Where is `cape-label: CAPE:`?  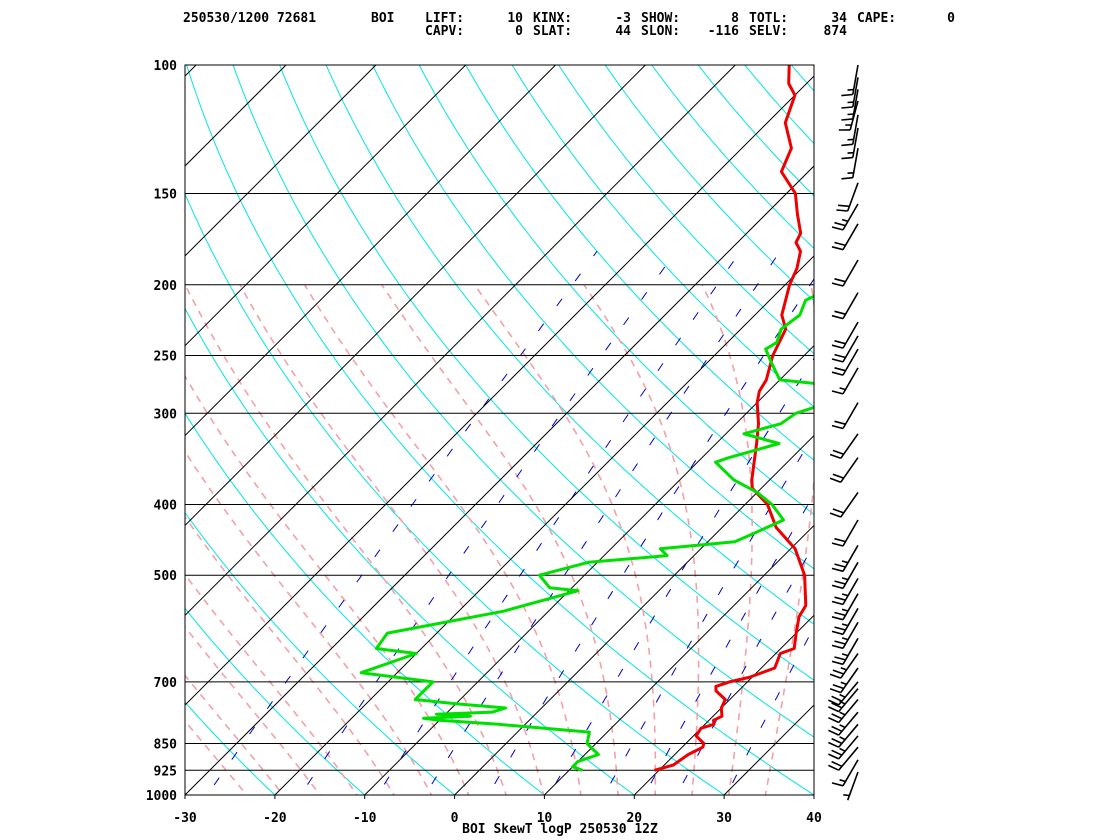
cape-label: CAPE: is located at coordinates (876, 18).